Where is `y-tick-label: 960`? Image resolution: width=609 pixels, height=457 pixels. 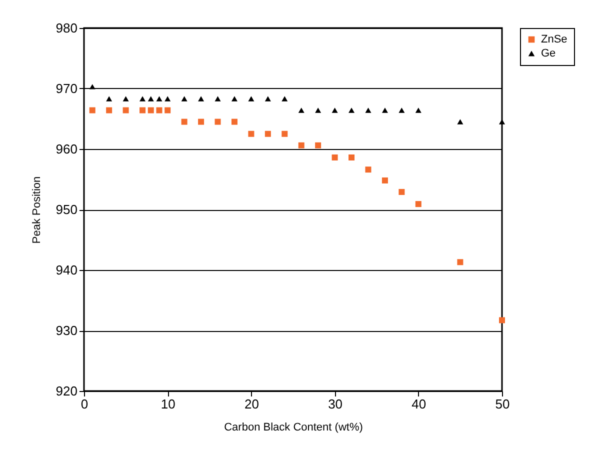
y-tick-label: 960 is located at coordinates (67, 149).